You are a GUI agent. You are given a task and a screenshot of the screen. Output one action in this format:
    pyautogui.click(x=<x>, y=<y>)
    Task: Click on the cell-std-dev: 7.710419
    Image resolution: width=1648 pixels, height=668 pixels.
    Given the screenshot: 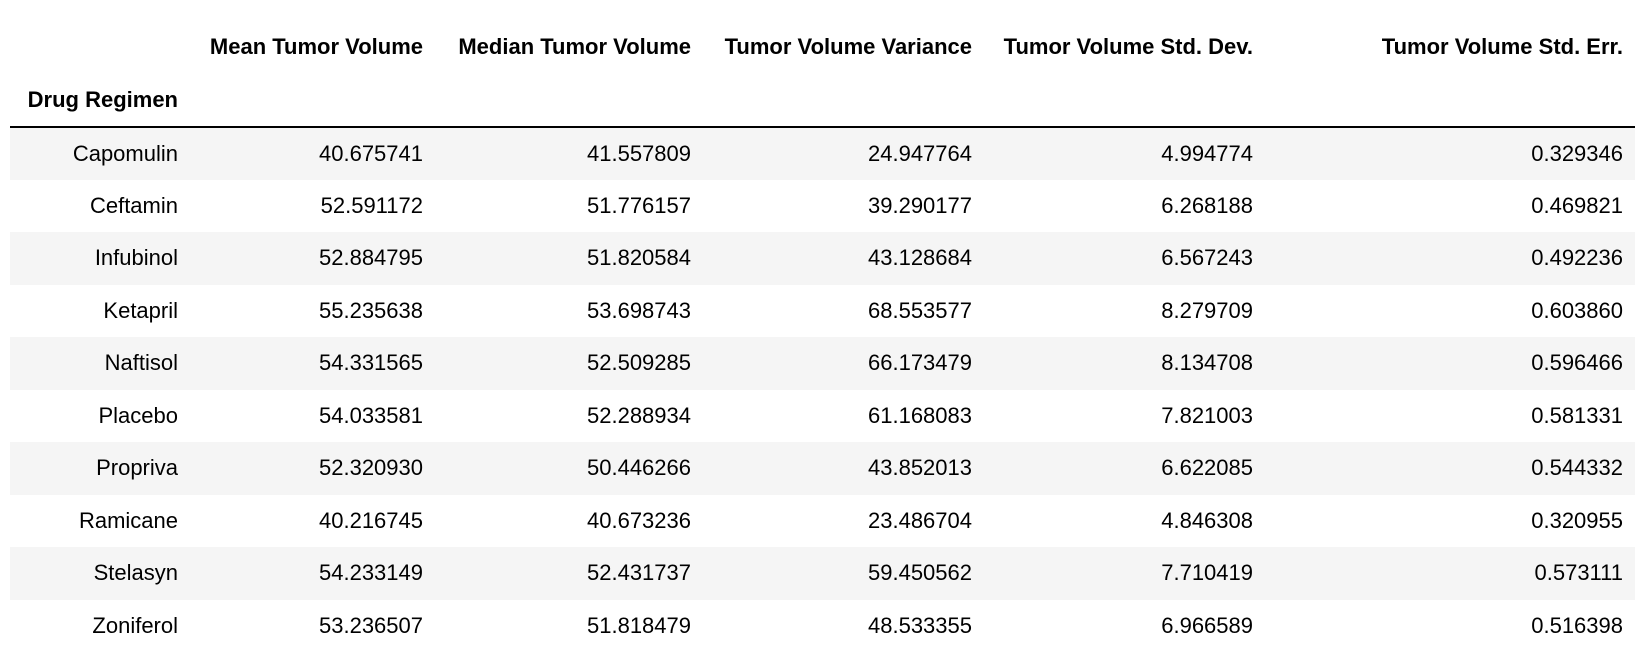 What is the action you would take?
    pyautogui.click(x=1207, y=573)
    